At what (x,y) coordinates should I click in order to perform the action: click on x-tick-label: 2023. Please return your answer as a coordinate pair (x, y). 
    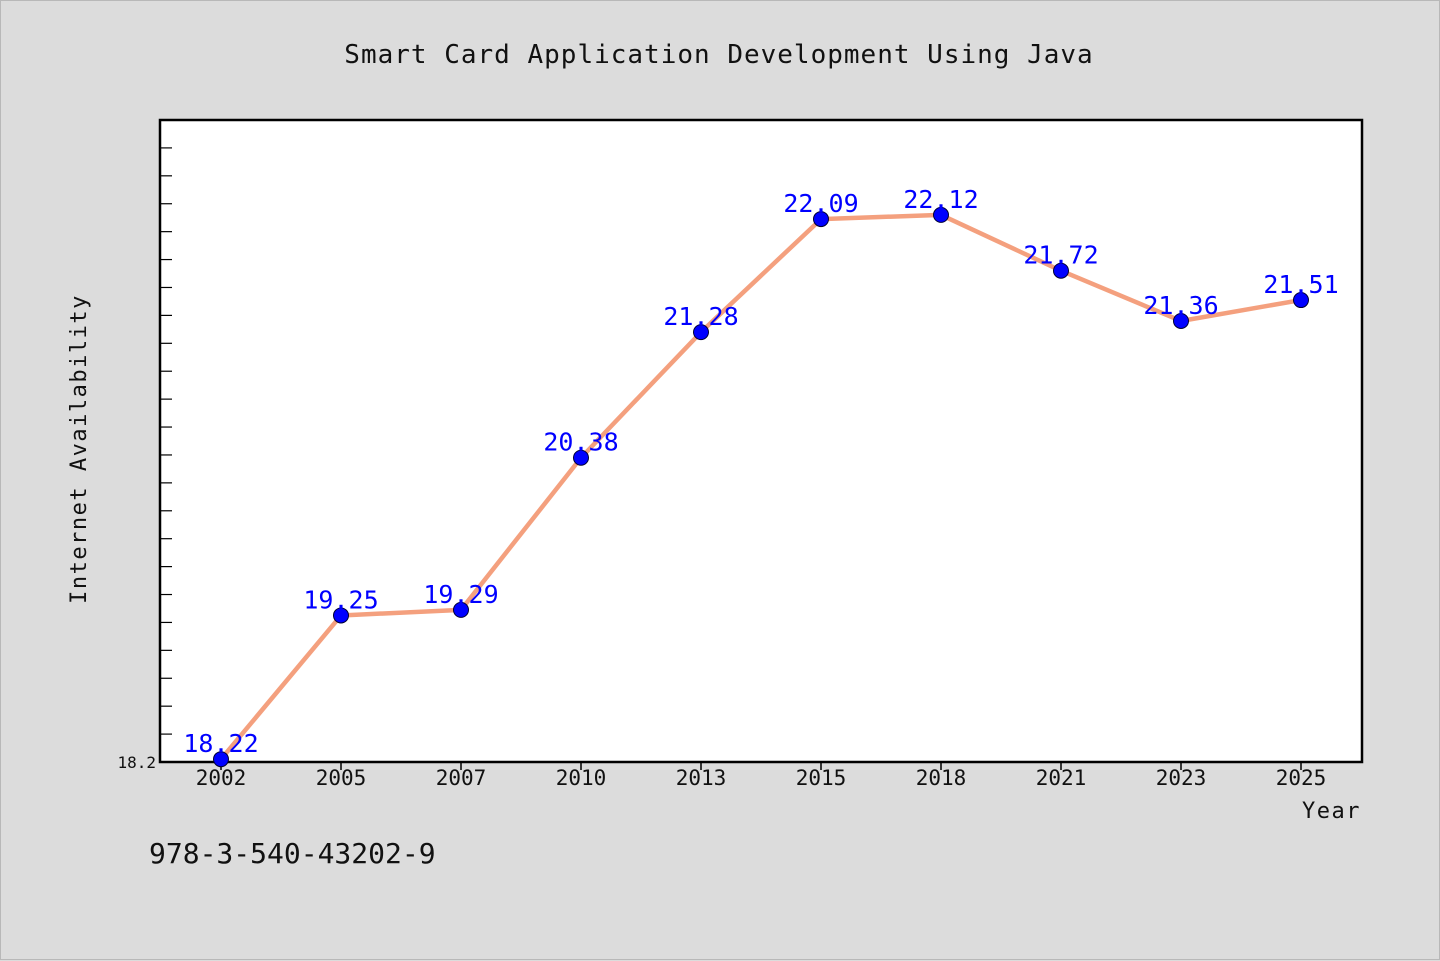
    Looking at the image, I should click on (1181, 778).